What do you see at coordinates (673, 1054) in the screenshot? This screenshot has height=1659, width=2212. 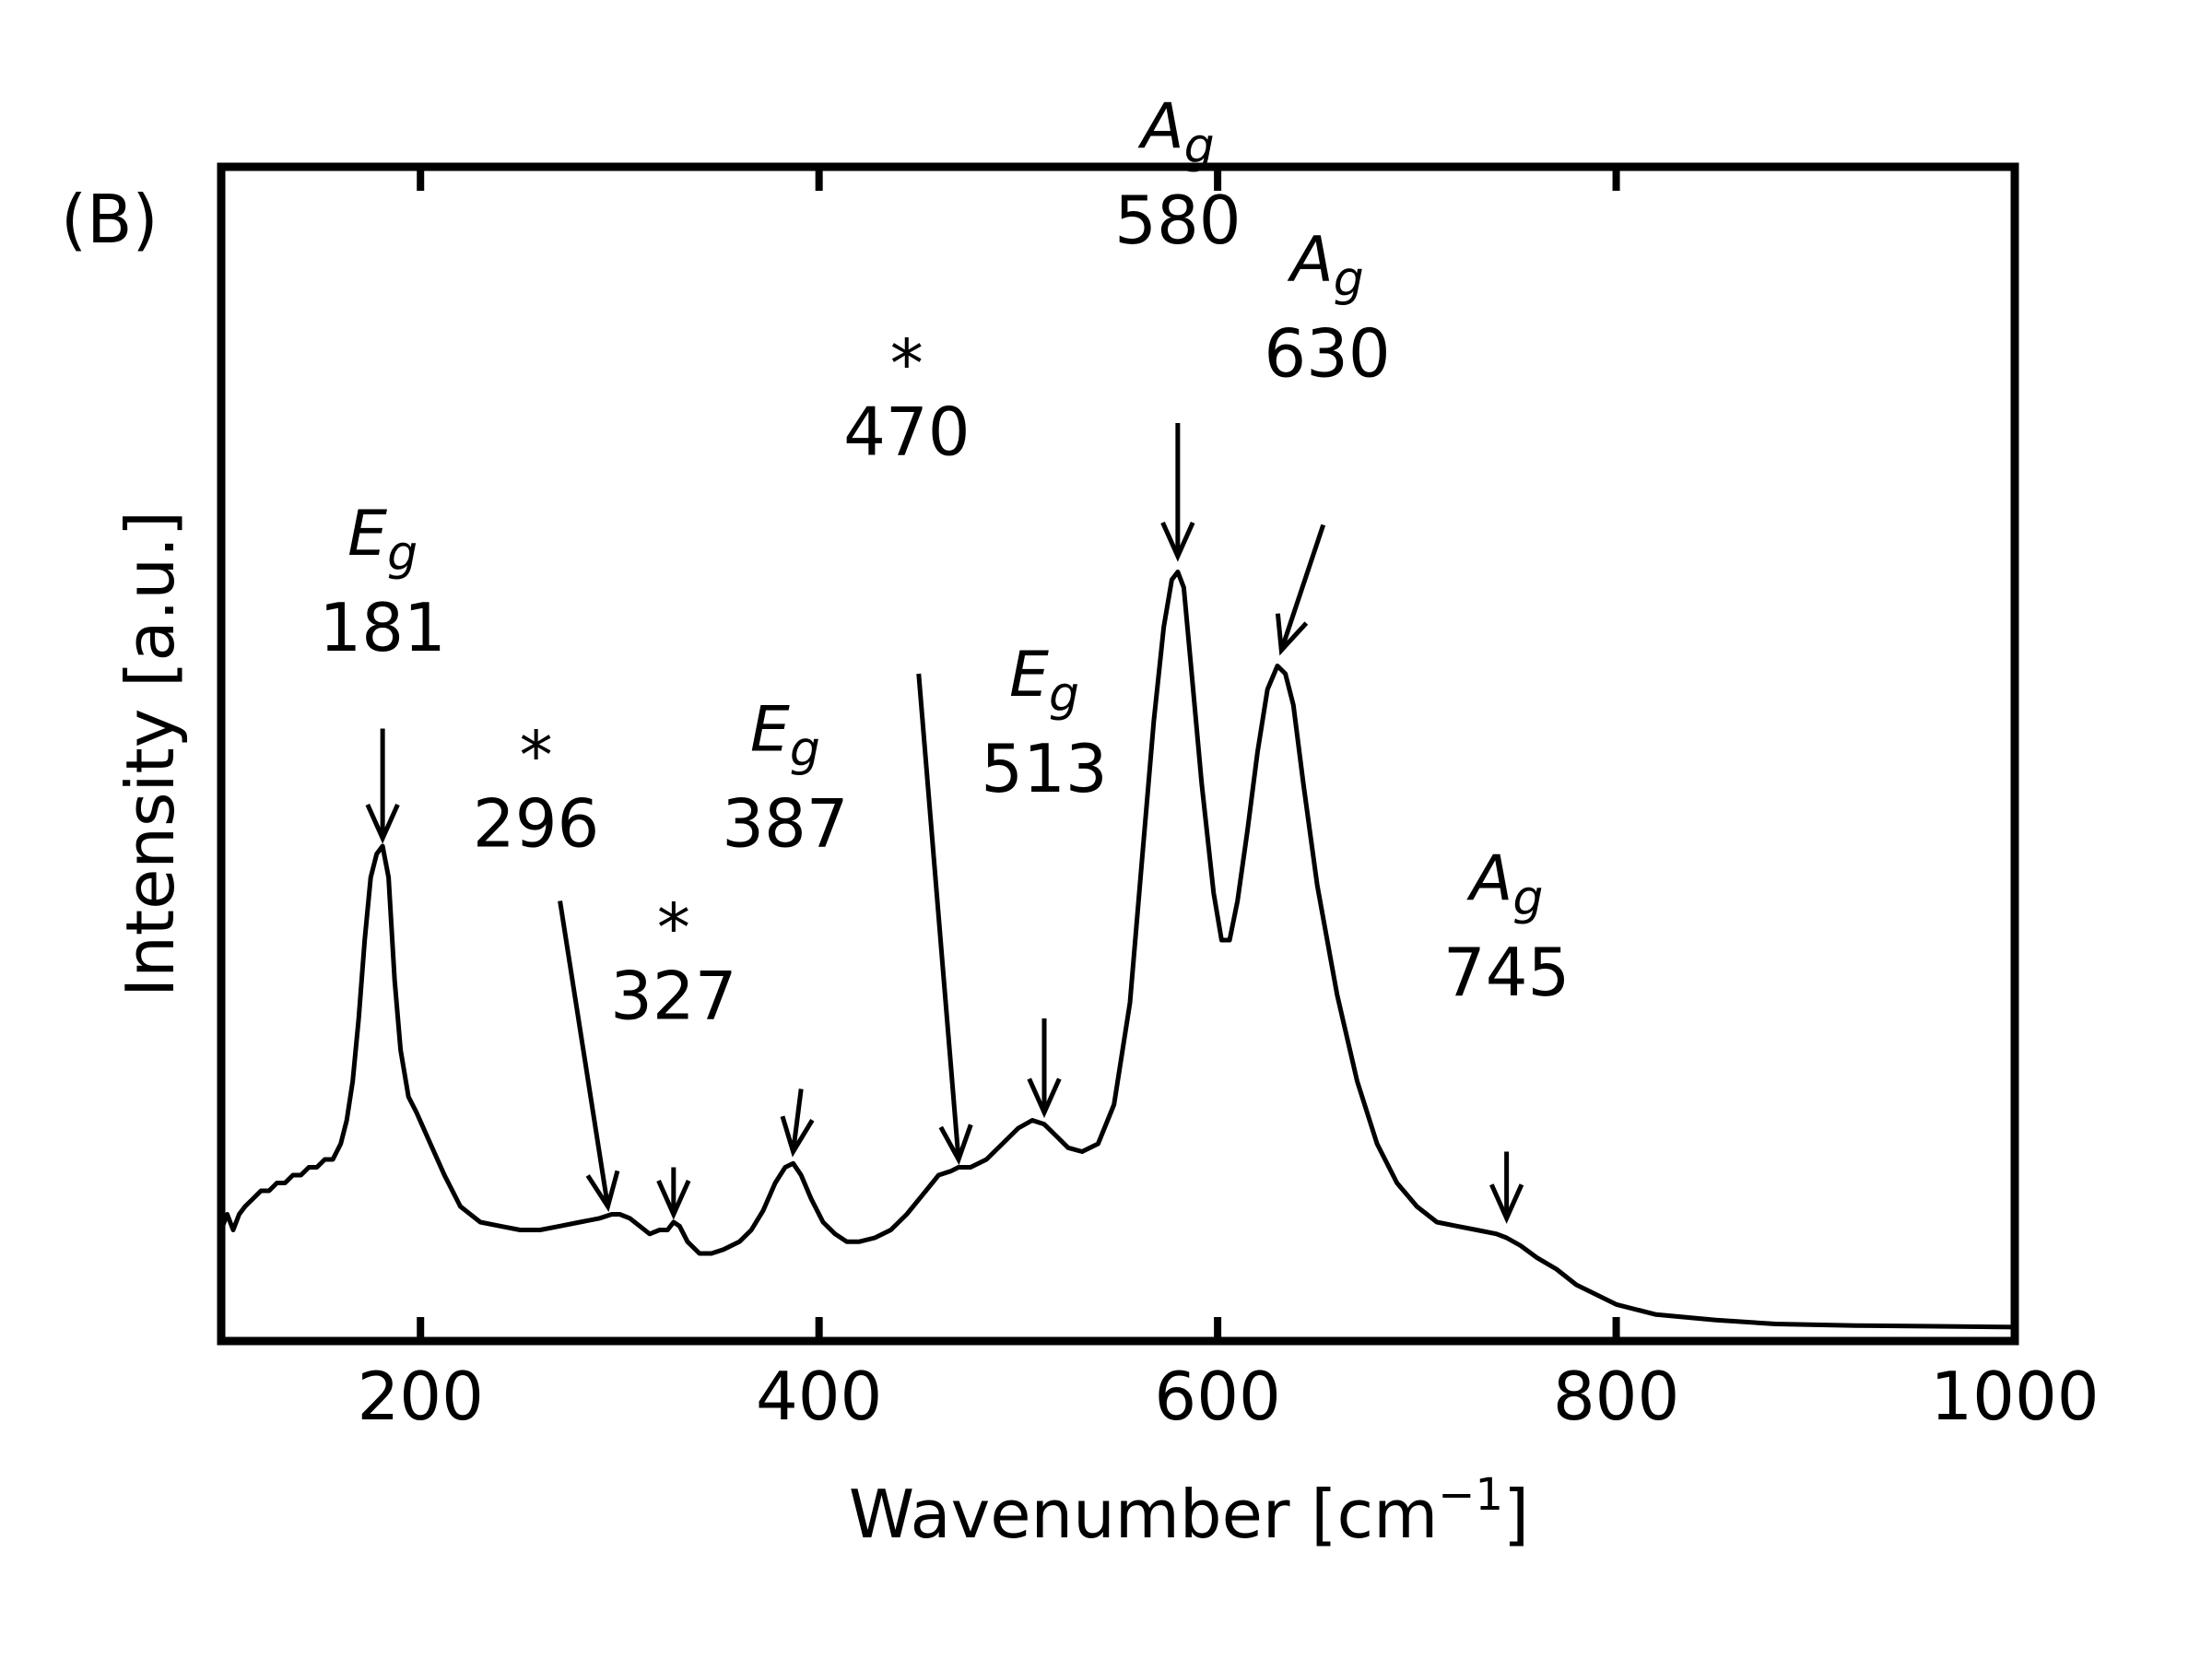 I see `peak-annotation-327: *327` at bounding box center [673, 1054].